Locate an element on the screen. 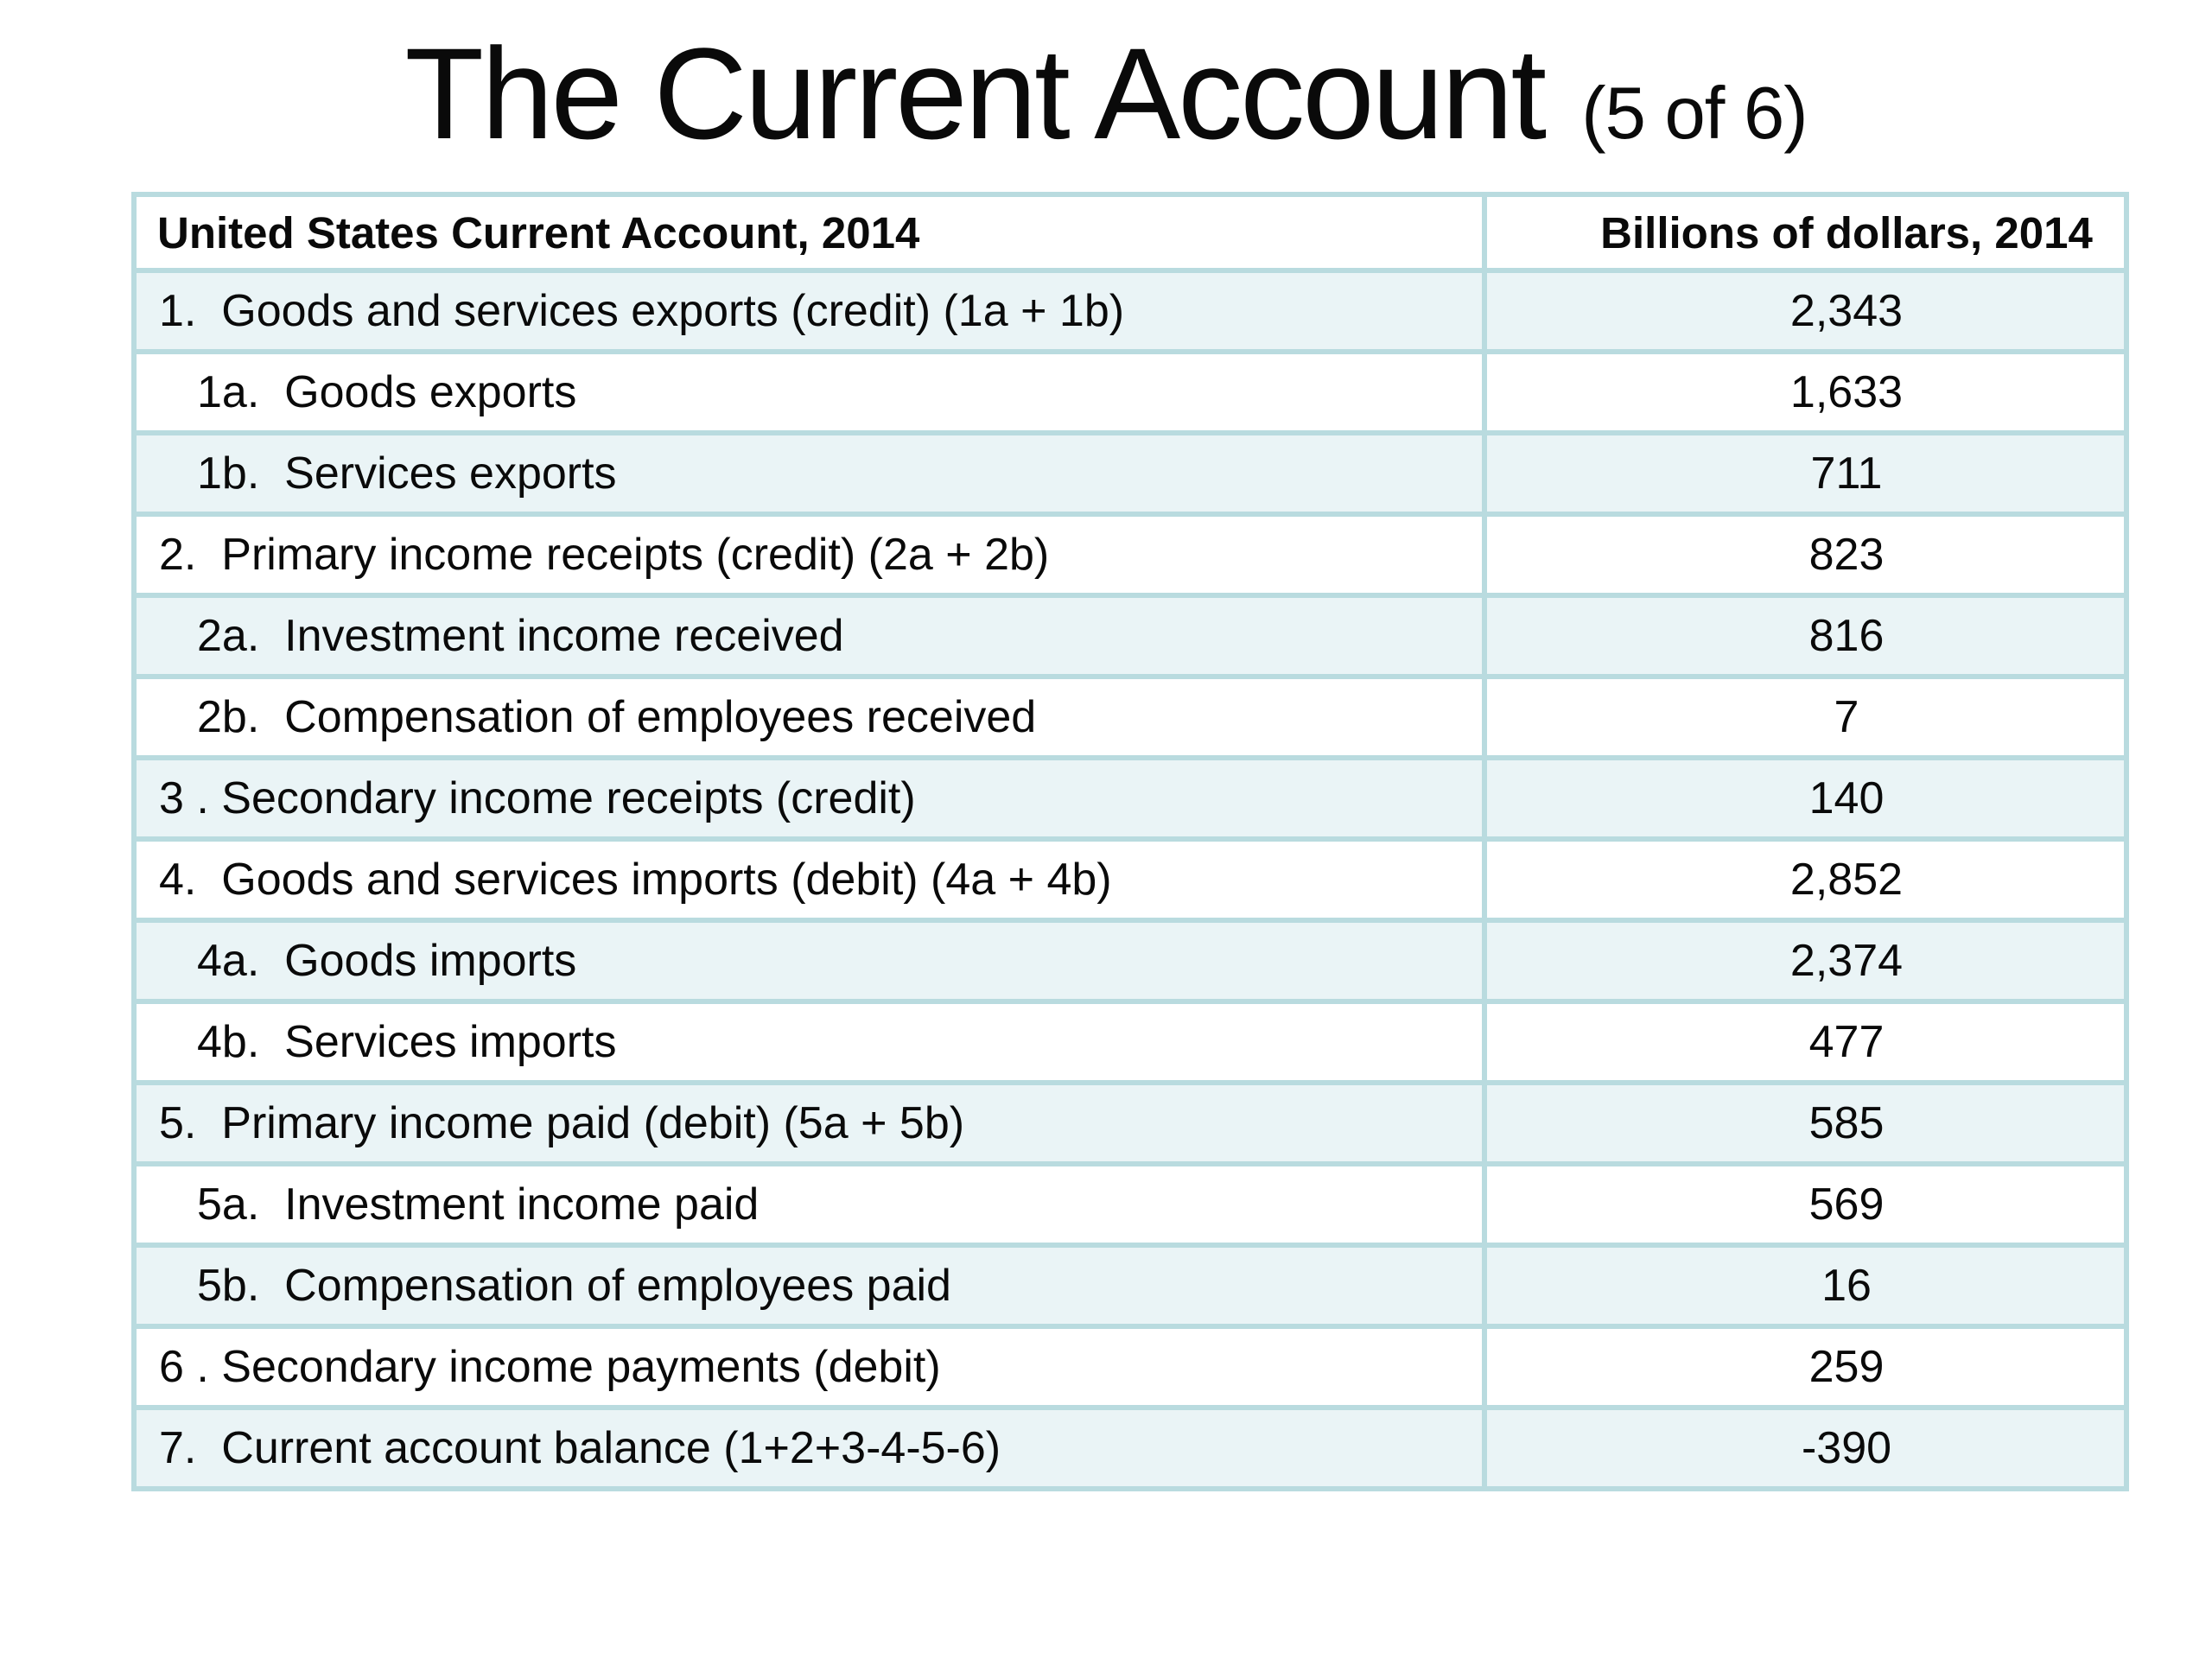 This screenshot has width=2212, height=1659. table-row: 1b. Services exports 711 is located at coordinates (1130, 473).